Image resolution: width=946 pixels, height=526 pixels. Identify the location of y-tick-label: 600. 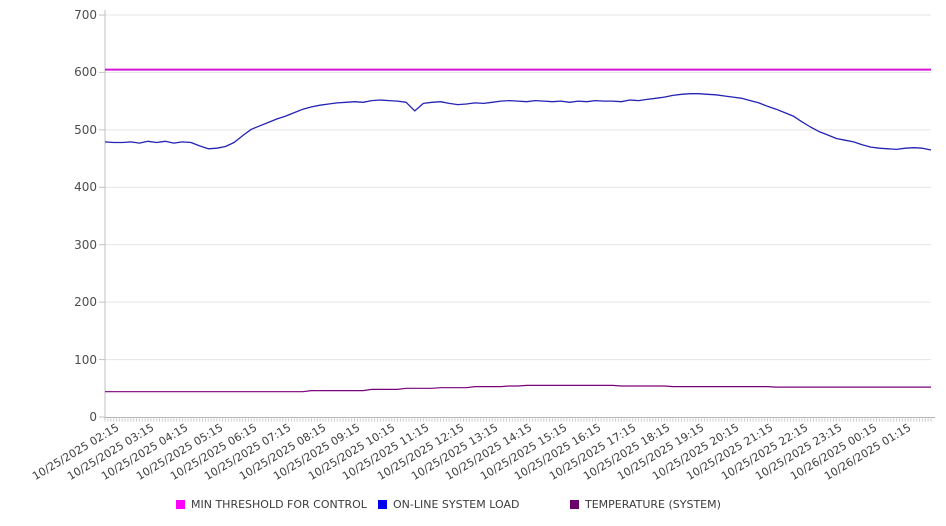
(85, 72).